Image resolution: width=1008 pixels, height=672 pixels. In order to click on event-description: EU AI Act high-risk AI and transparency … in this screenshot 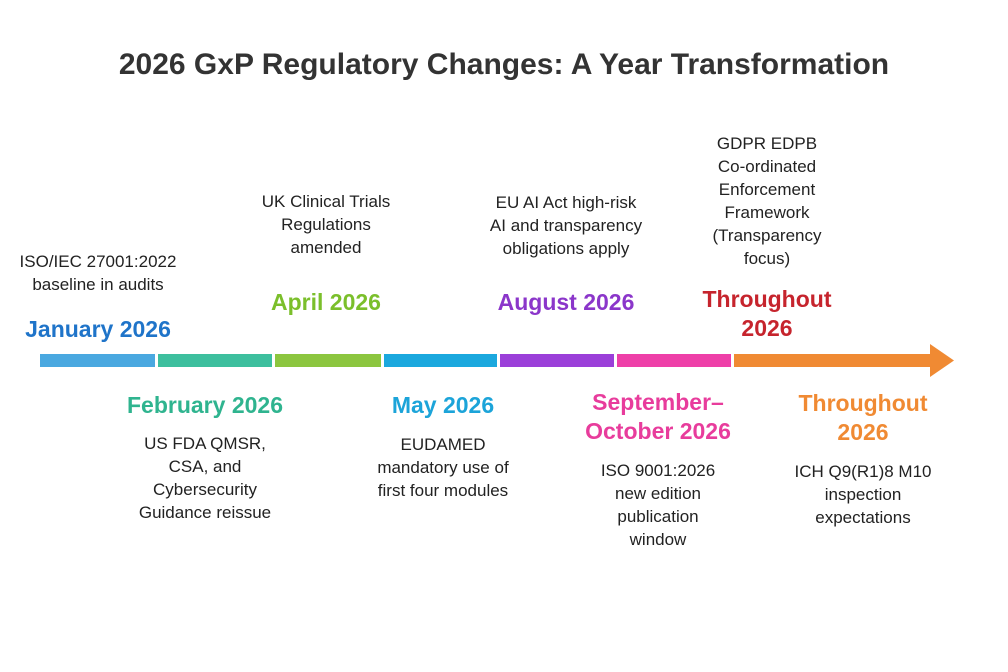, I will do `click(566, 225)`.